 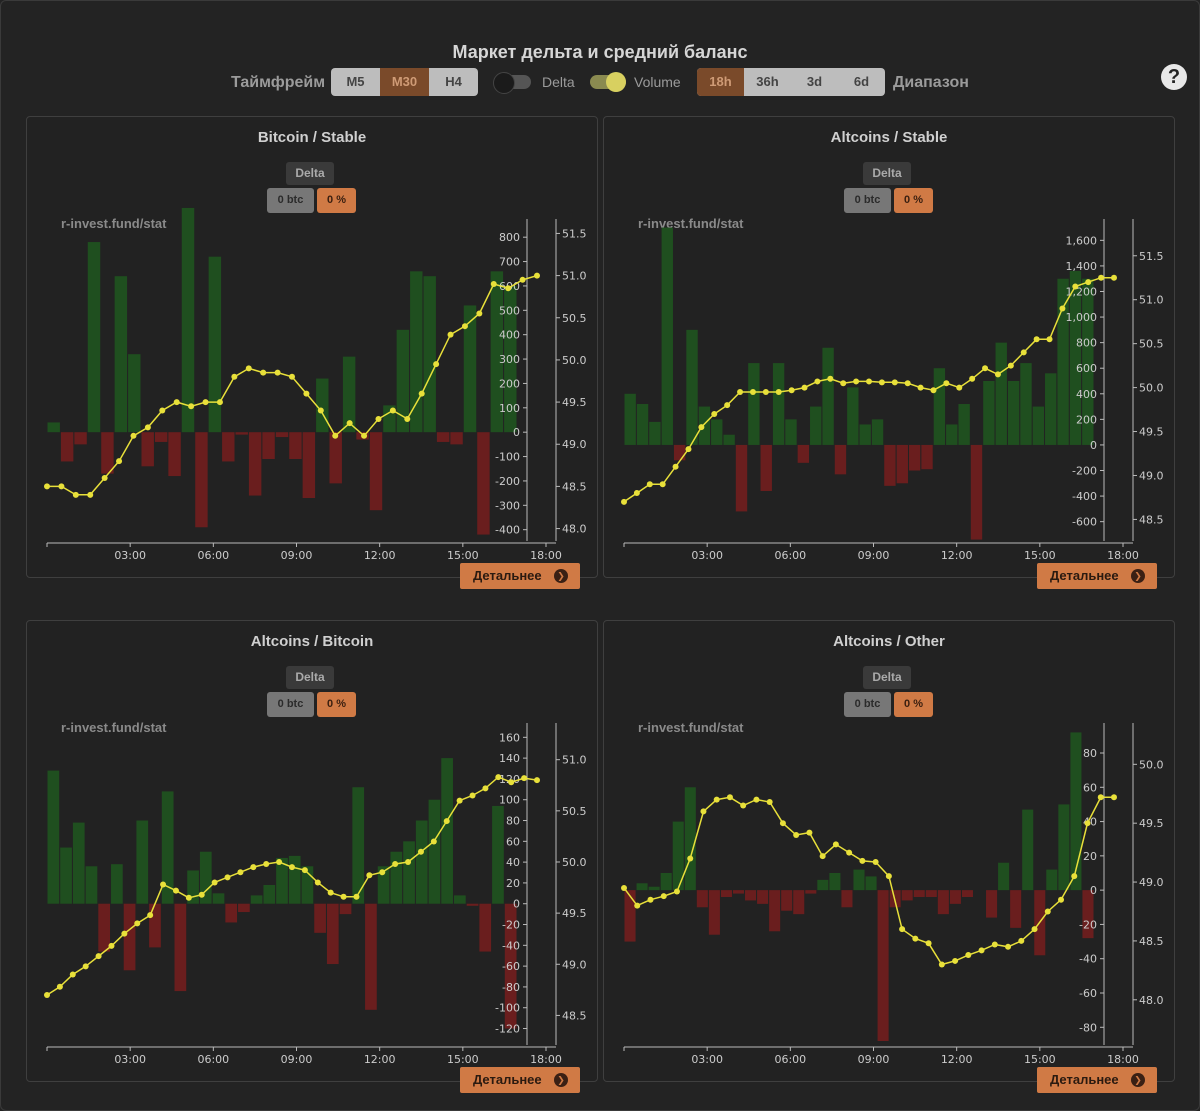 I want to click on x-tick-label: 09:00, so click(x=874, y=1059).